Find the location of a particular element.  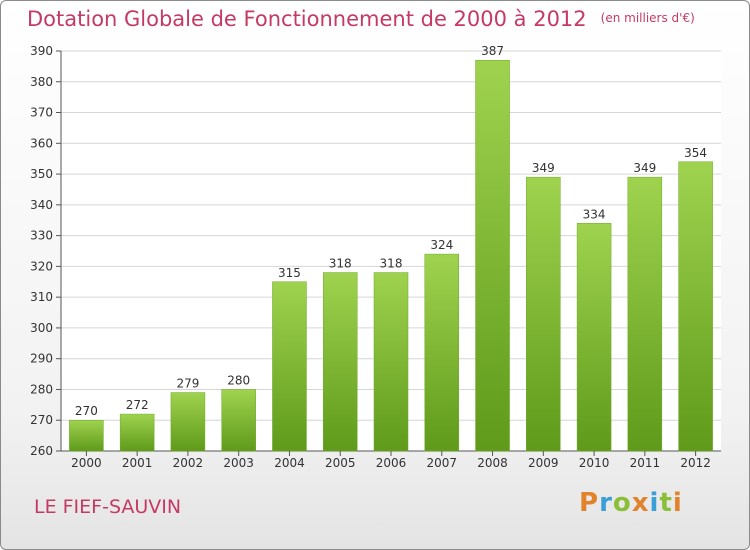

x-tick-label: 2008 is located at coordinates (492, 463).